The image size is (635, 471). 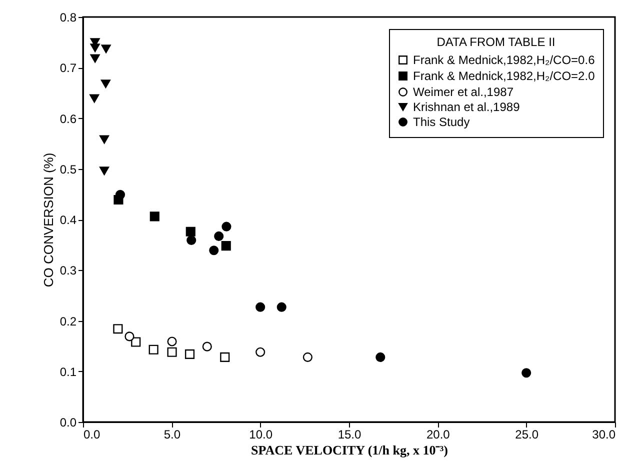 I want to click on x-axis-title: SPACE VELOCITY (1/h kg, x 10⁻³), so click(x=349, y=450).